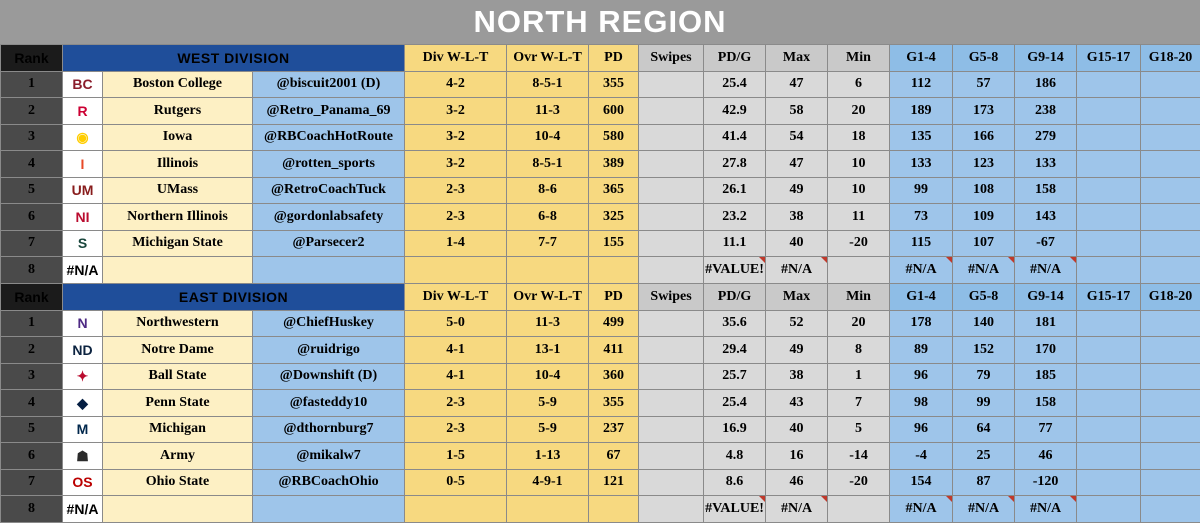  What do you see at coordinates (984, 84) in the screenshot?
I see `g5-8-cell: 57` at bounding box center [984, 84].